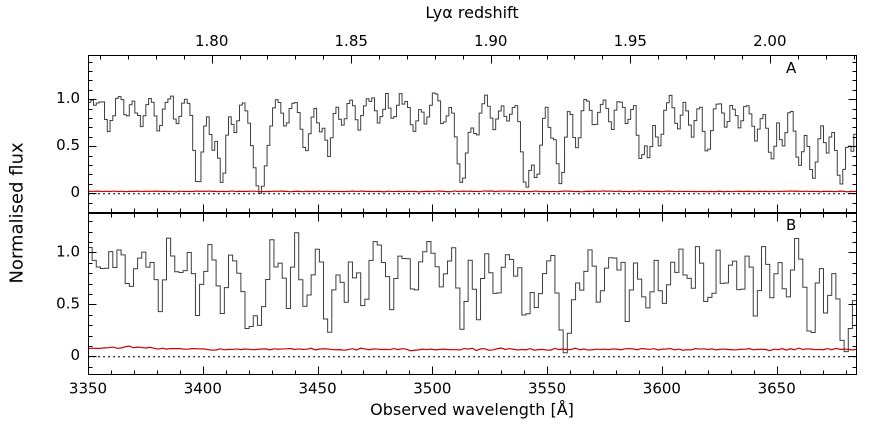 This screenshot has width=872, height=436. I want to click on x-axis-title: Observed wavelength [Å], so click(472, 409).